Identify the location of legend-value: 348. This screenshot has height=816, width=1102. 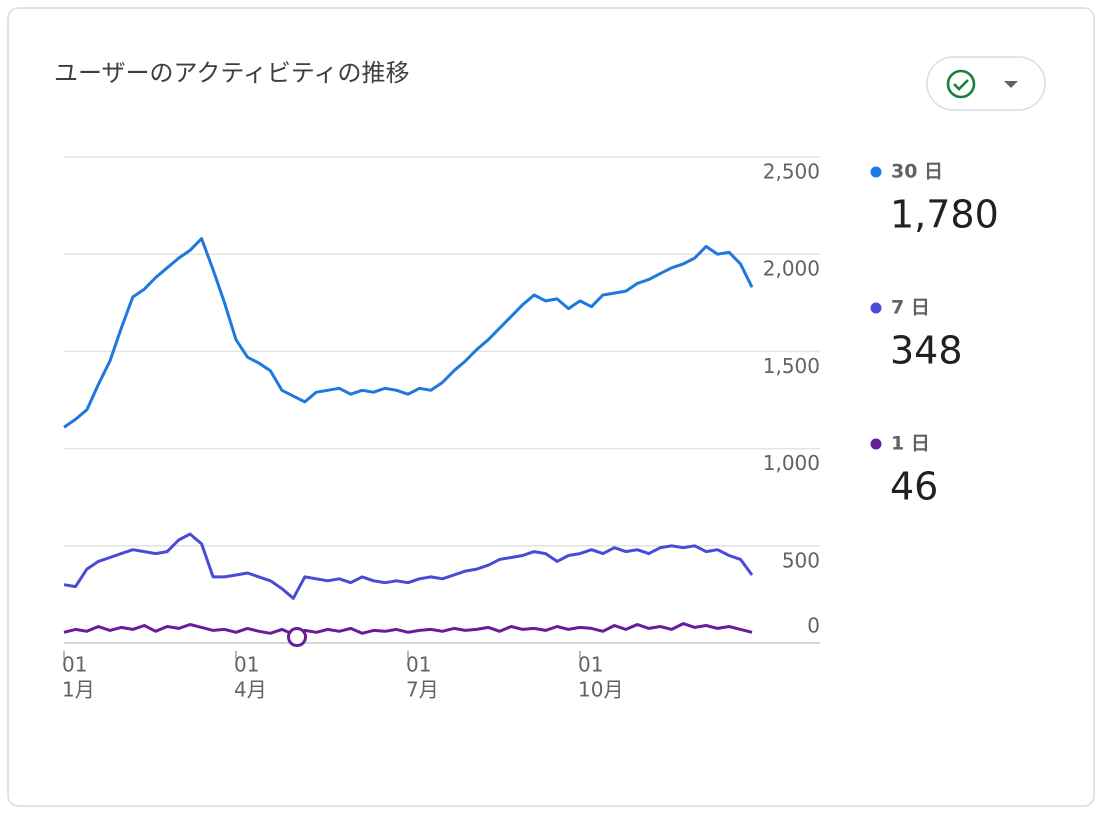
(926, 351).